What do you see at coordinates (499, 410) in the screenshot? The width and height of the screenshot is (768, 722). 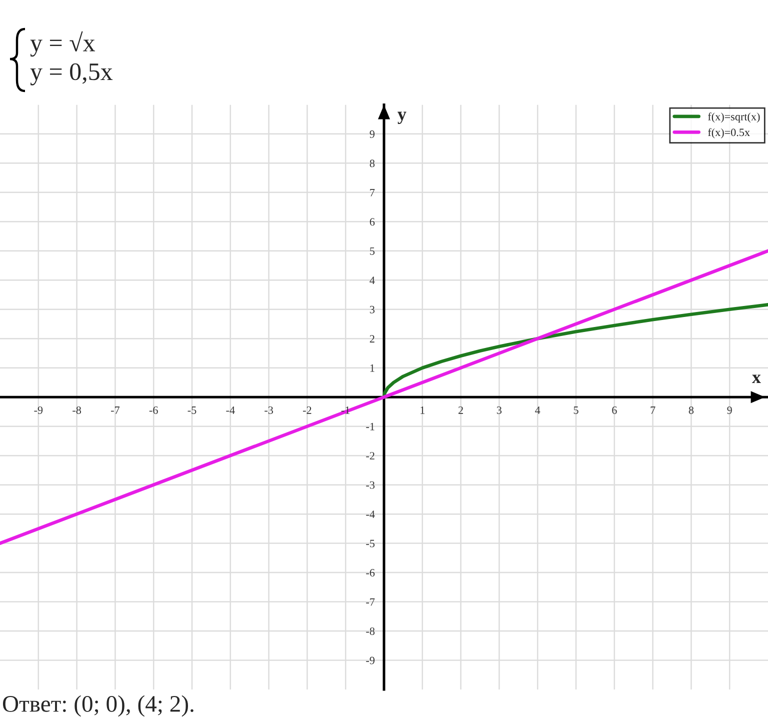 I see `x-tick-label: 3` at bounding box center [499, 410].